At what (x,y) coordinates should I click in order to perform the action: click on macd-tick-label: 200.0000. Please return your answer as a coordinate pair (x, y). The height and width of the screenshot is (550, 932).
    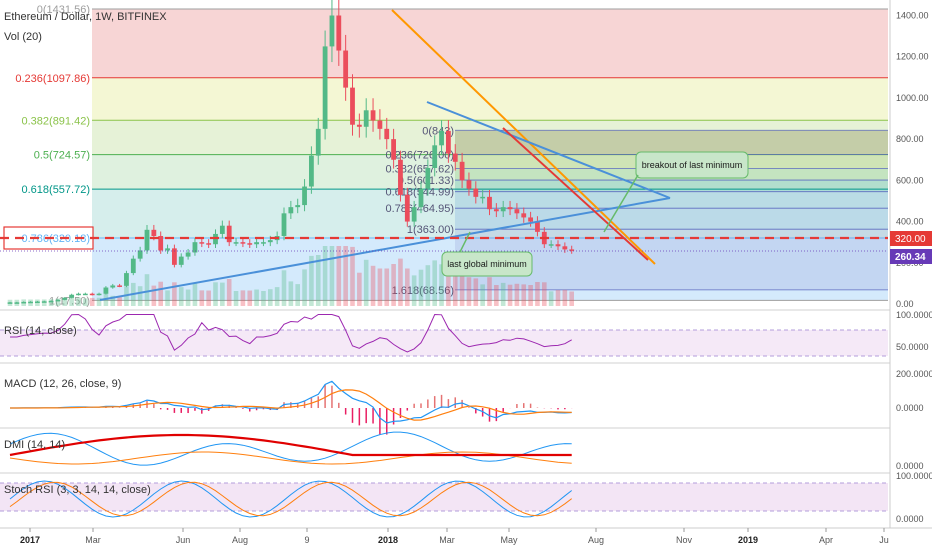
    Looking at the image, I should click on (914, 374).